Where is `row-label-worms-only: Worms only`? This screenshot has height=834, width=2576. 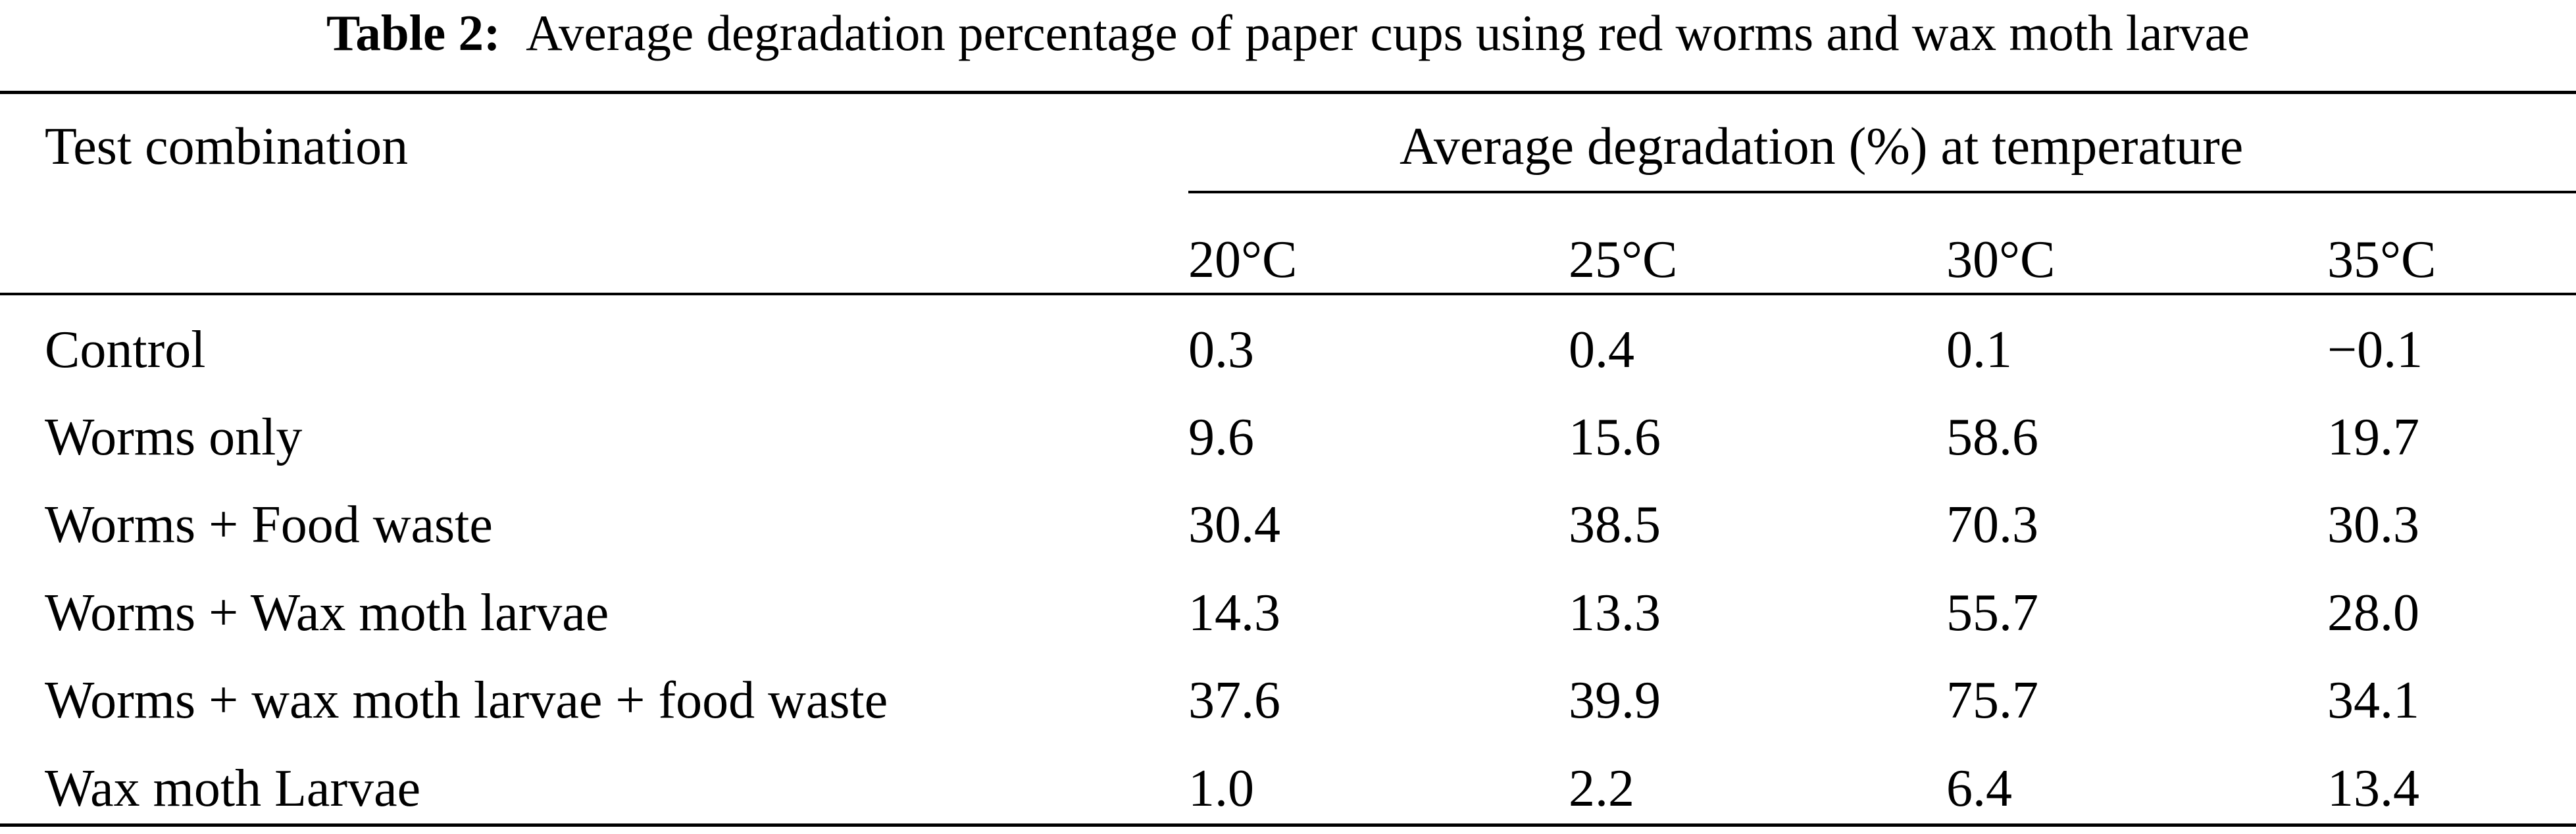 row-label-worms-only: Worms only is located at coordinates (174, 437).